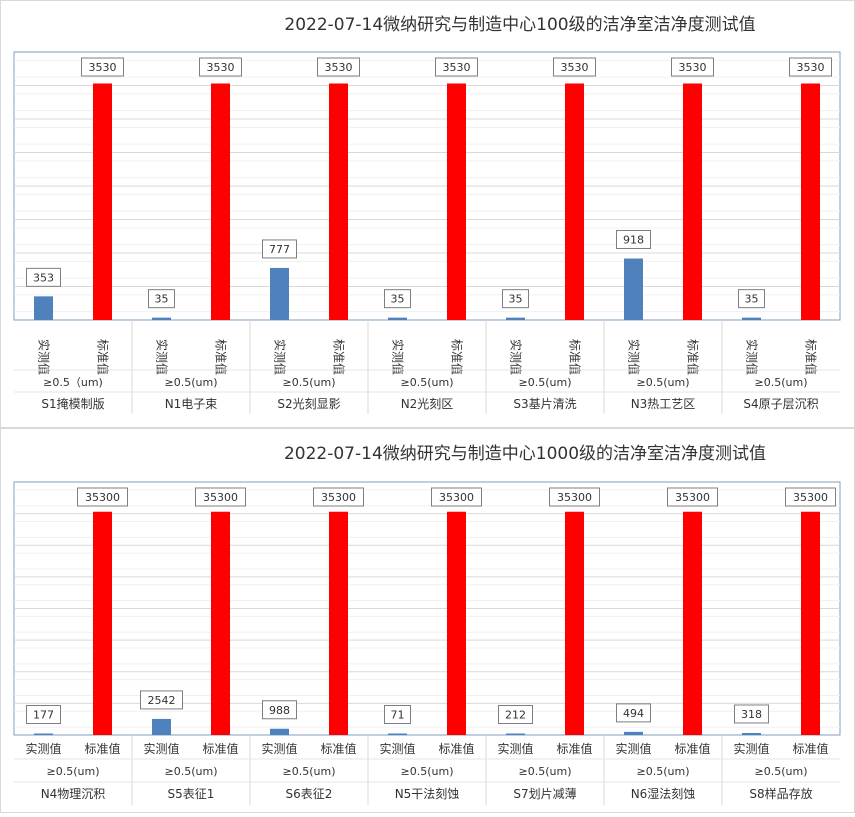 Image resolution: width=855 pixels, height=817 pixels. I want to click on data-label: 318, so click(751, 714).